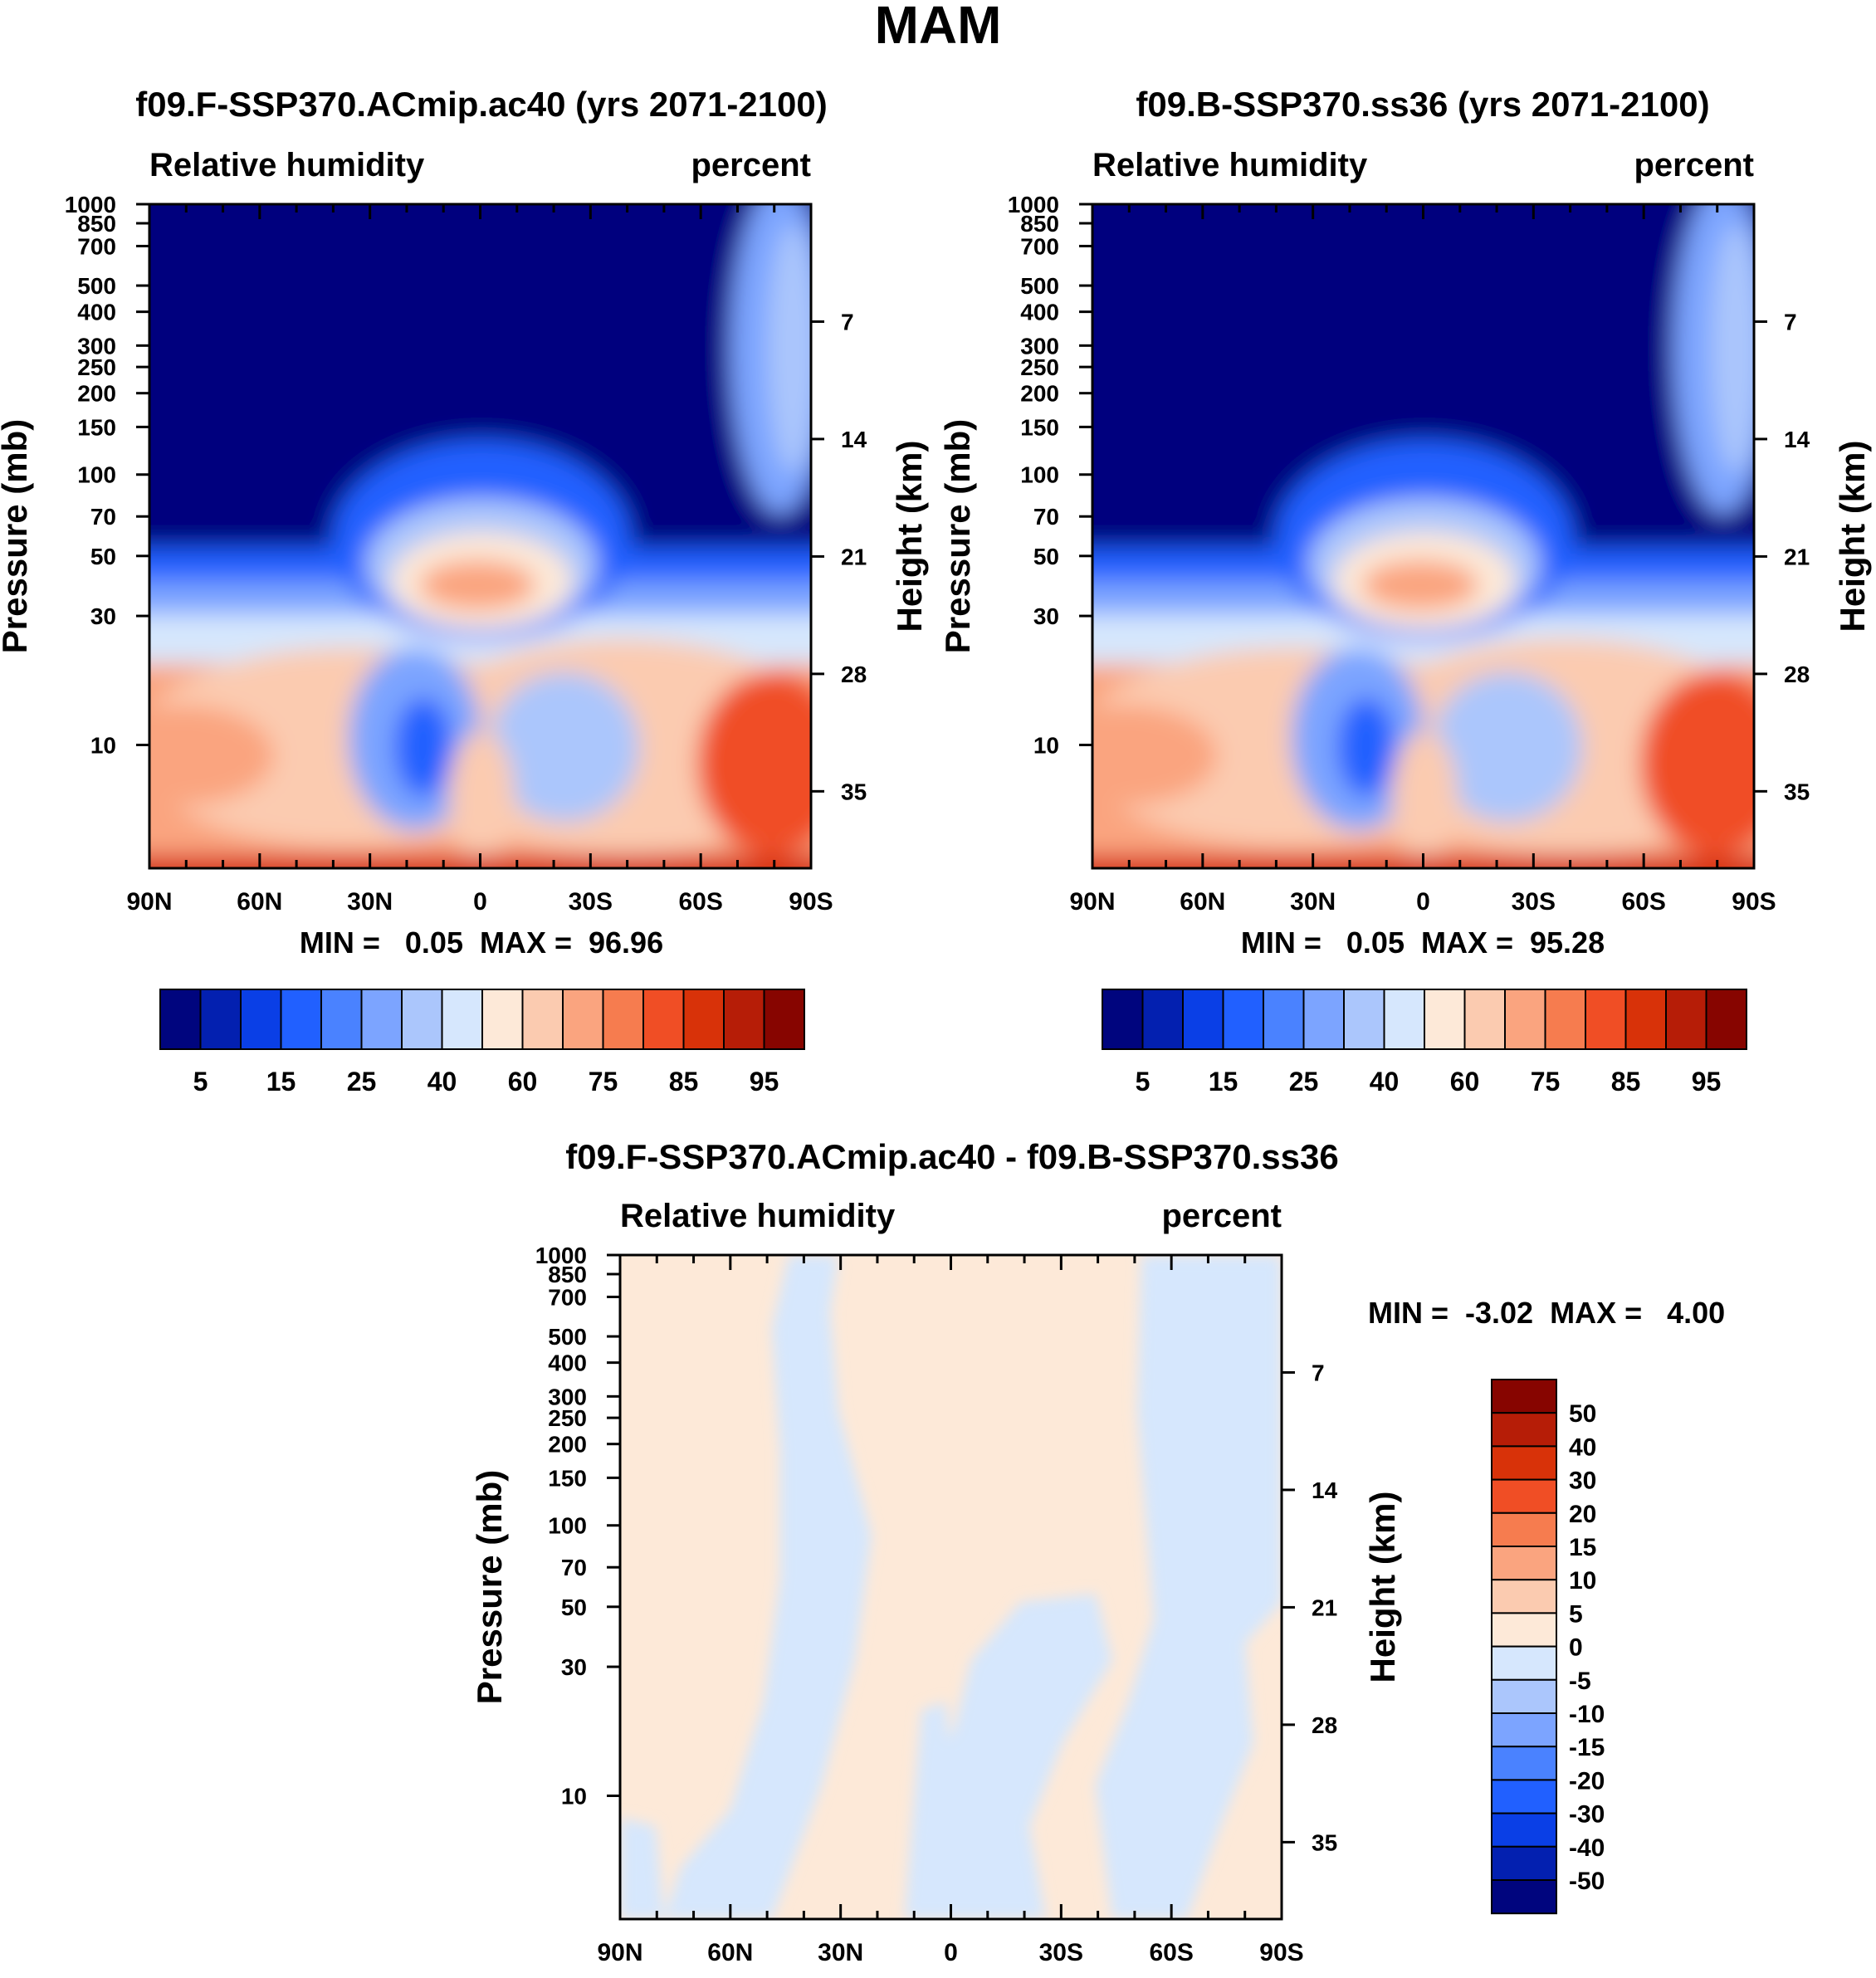  What do you see at coordinates (1422, 105) in the screenshot?
I see `panel-title: f09.B-SSP370.ss36 (yrs 2071-2100)` at bounding box center [1422, 105].